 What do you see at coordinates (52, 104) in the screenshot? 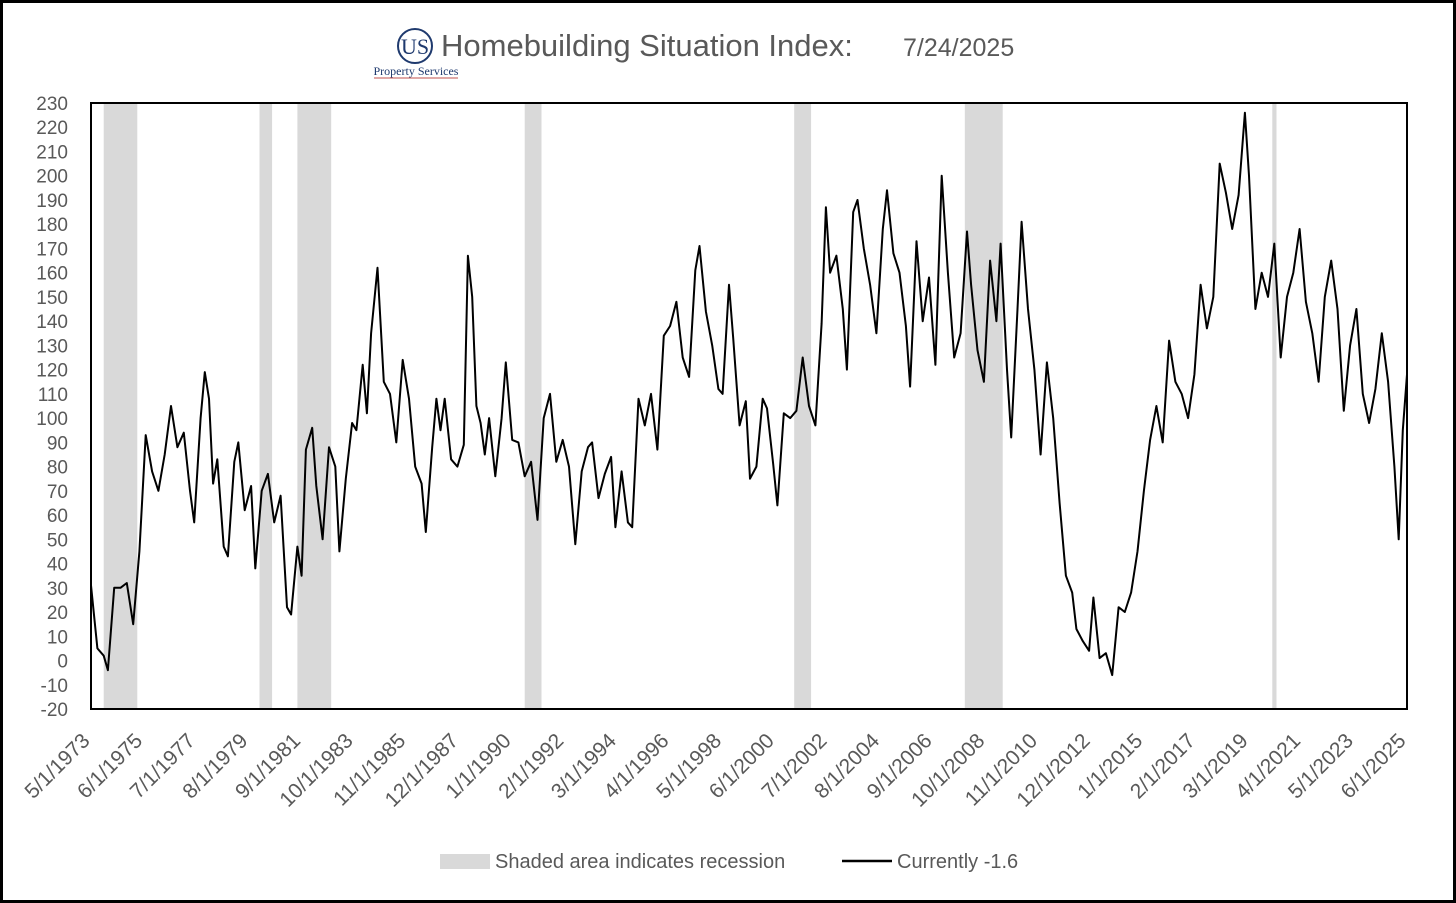
I see `y-tick-label: 230` at bounding box center [52, 104].